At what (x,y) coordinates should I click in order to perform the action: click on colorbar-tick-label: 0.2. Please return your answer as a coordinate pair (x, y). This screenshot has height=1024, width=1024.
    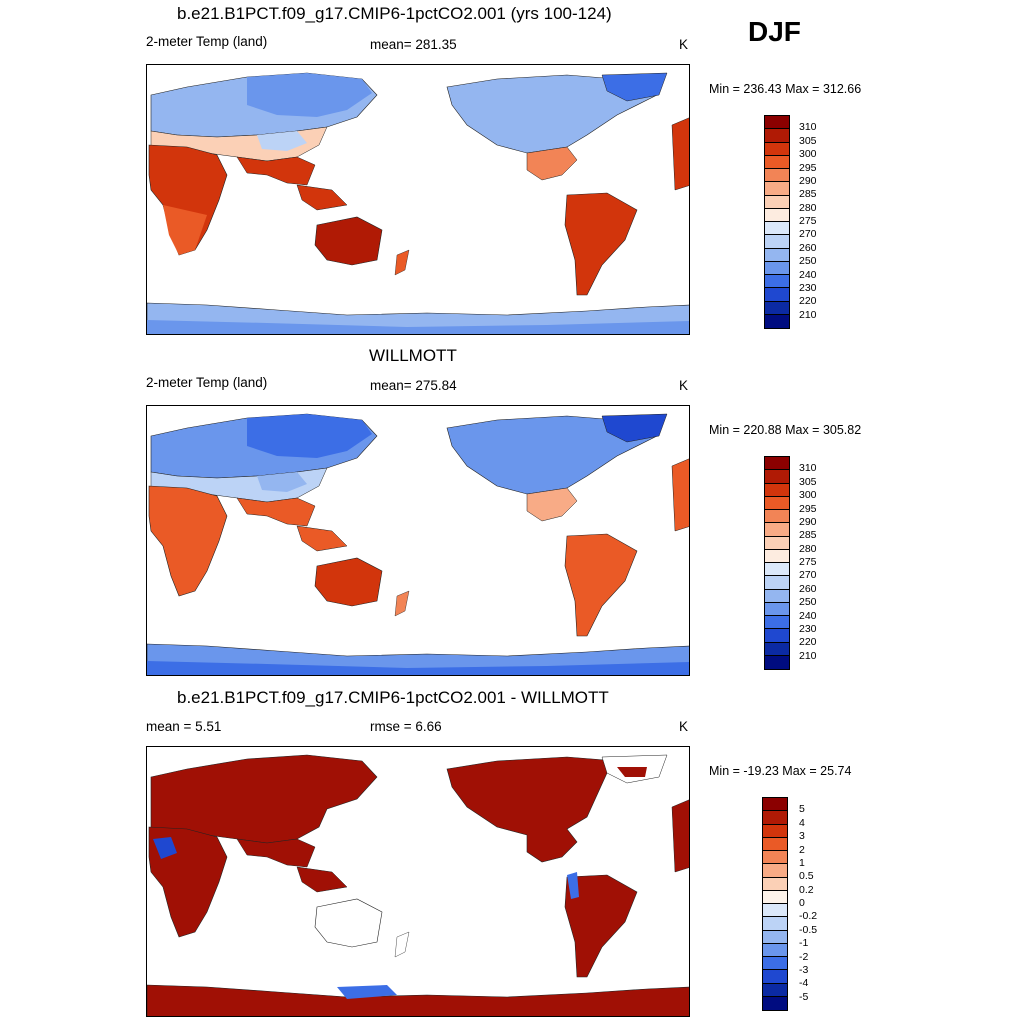
    Looking at the image, I should click on (806, 889).